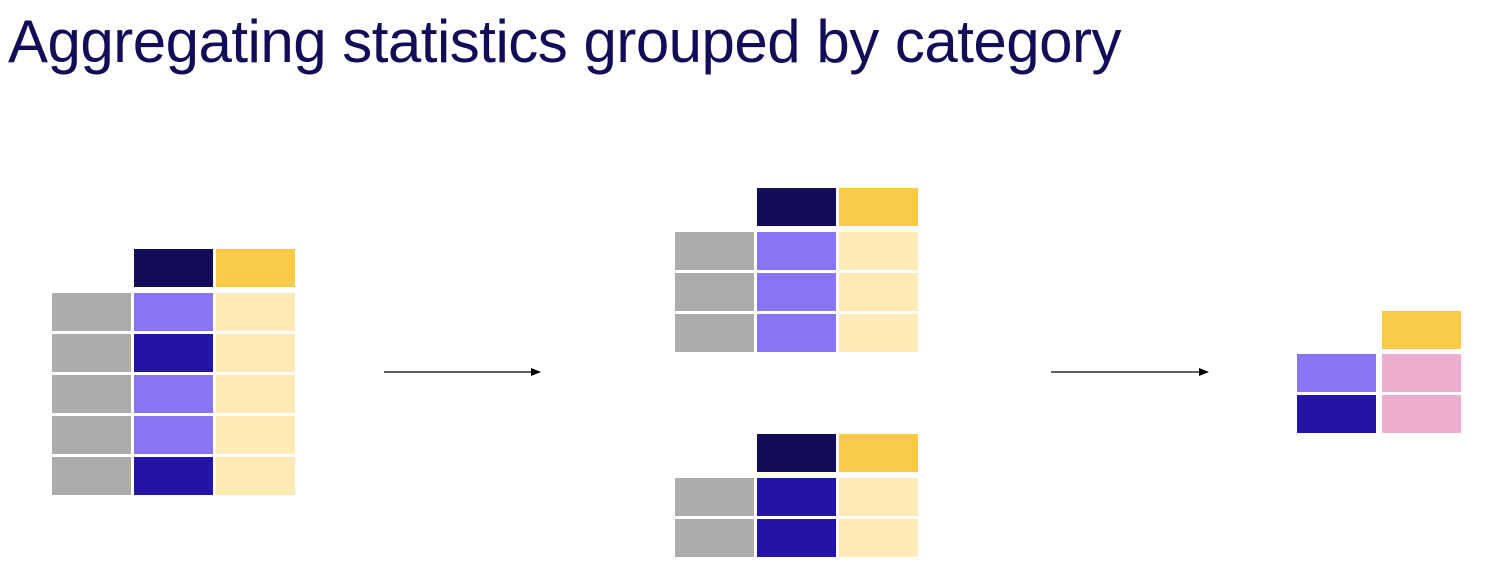  I want to click on input-table, so click(173, 372).